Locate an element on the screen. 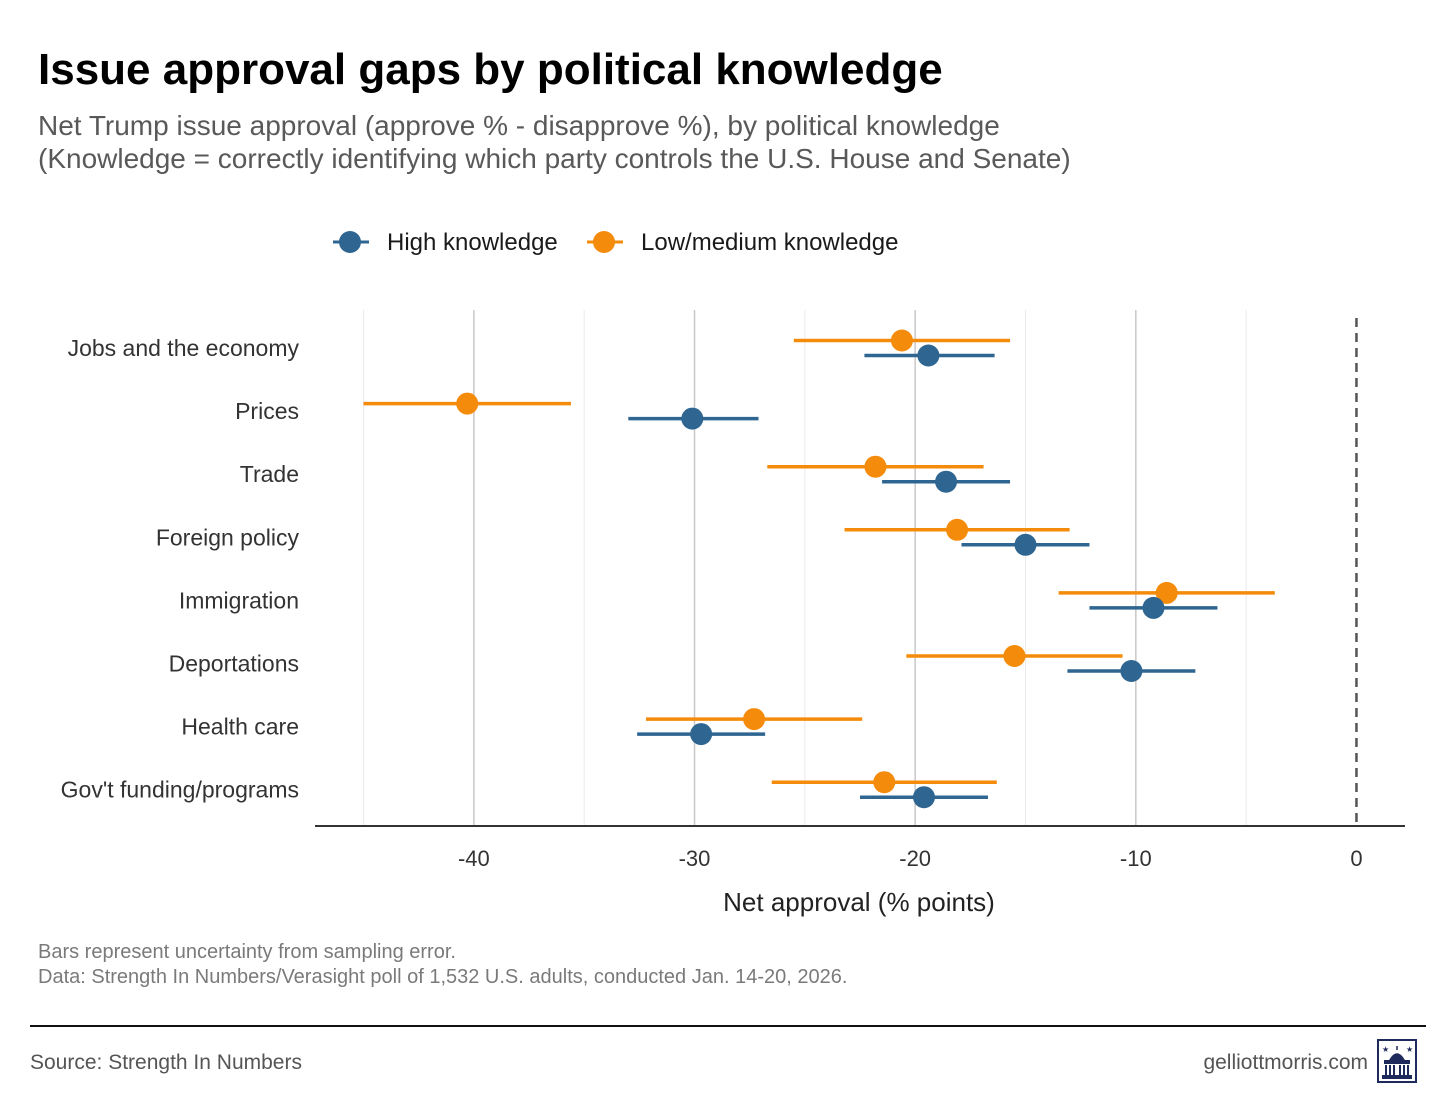  x-axis-label: Net approval (% points) is located at coordinates (859, 902).